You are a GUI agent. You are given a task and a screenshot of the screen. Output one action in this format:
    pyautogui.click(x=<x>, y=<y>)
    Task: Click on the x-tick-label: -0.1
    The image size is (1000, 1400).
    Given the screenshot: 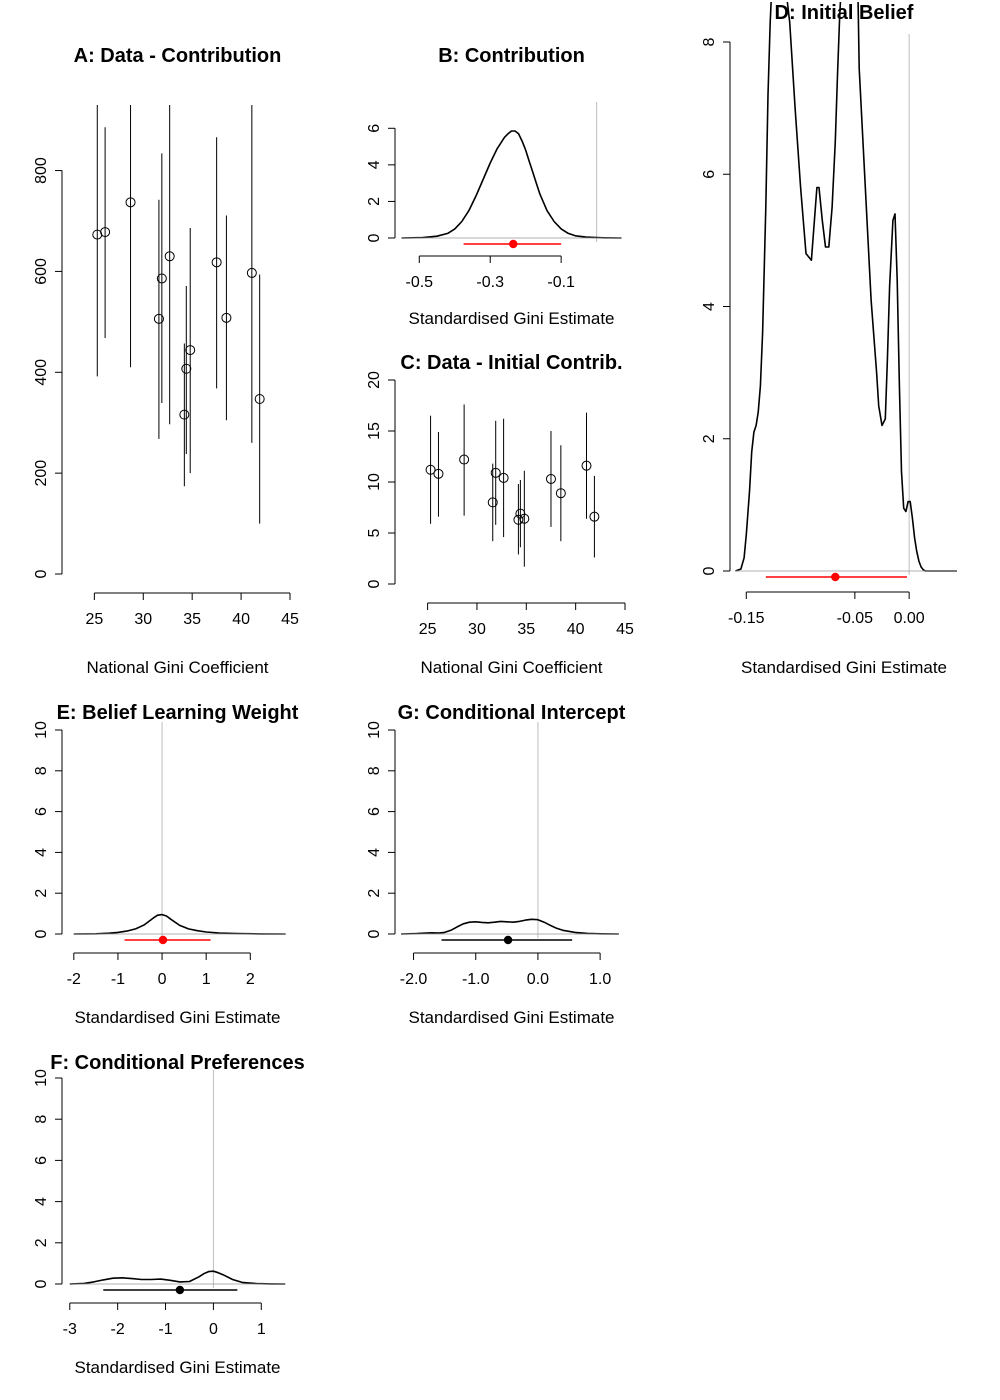 What is the action you would take?
    pyautogui.click(x=561, y=282)
    